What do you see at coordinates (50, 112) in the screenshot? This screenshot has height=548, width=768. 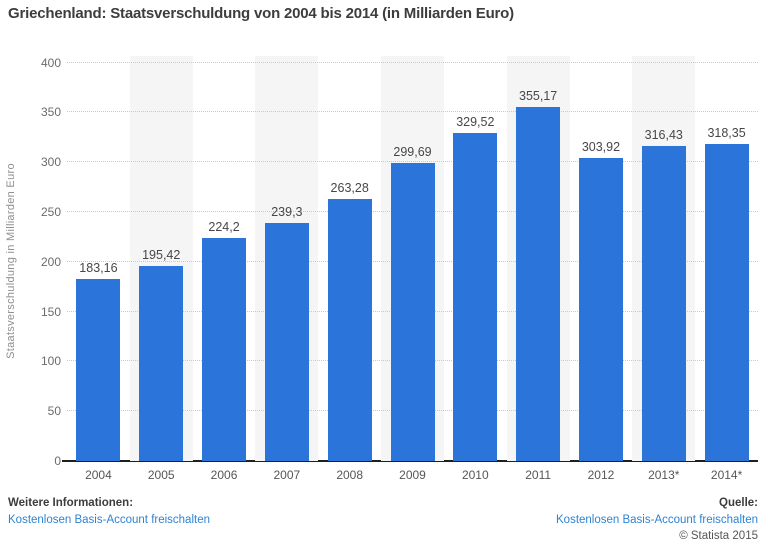 I see `y-tick-label: 350` at bounding box center [50, 112].